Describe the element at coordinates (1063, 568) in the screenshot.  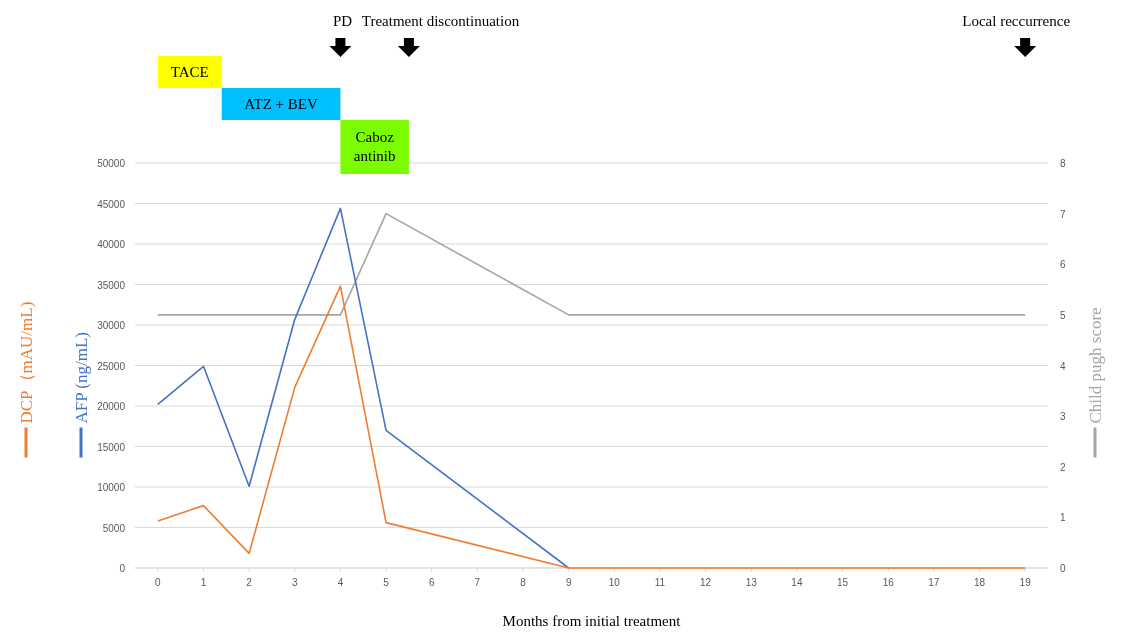
I see `y2-tick-label: 0` at that location.